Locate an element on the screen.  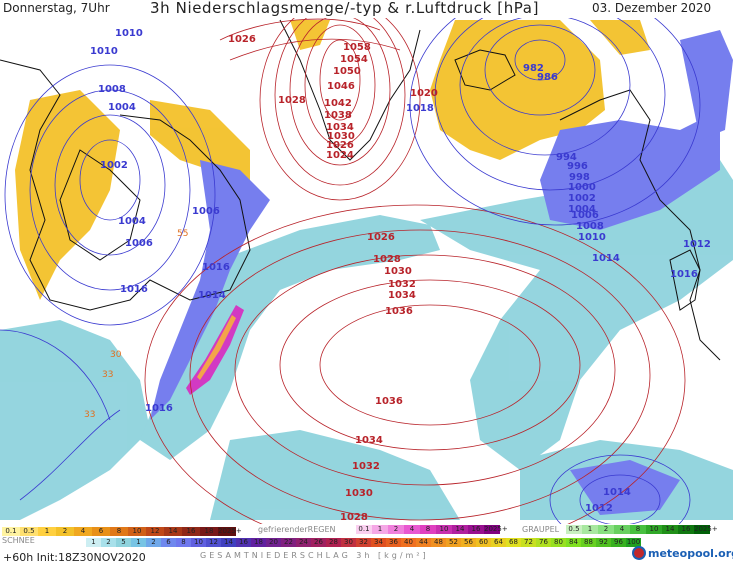
pressure-label-low: 1000 is located at coordinates (582, 187).